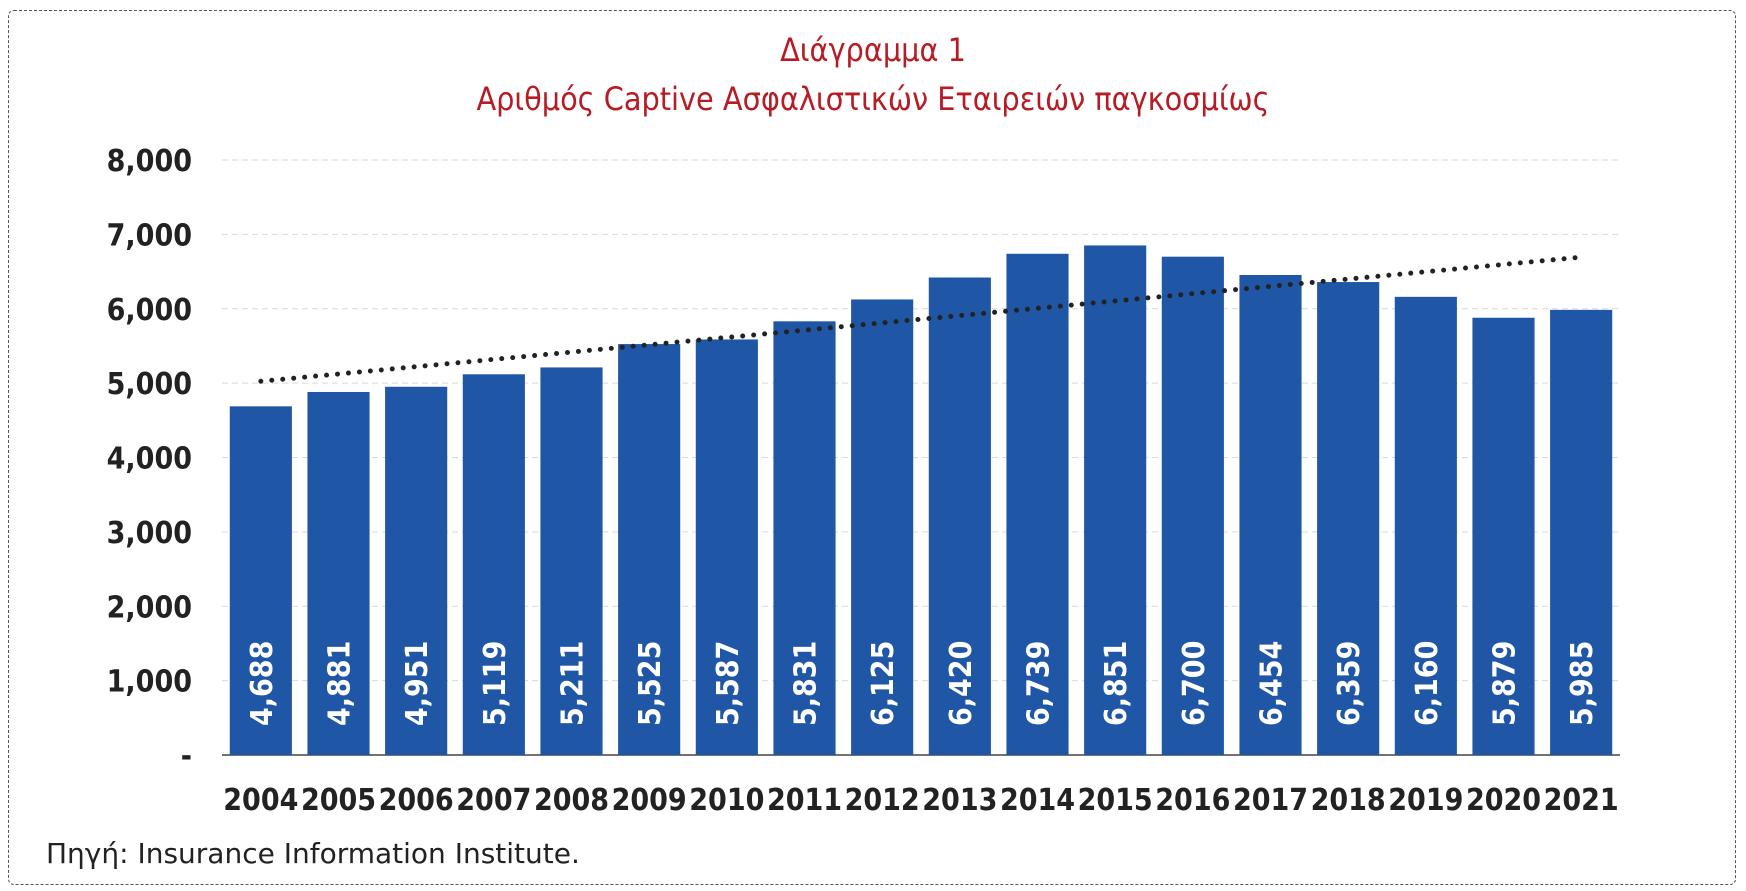  What do you see at coordinates (1115, 800) in the screenshot?
I see `x-tick-label: 2015` at bounding box center [1115, 800].